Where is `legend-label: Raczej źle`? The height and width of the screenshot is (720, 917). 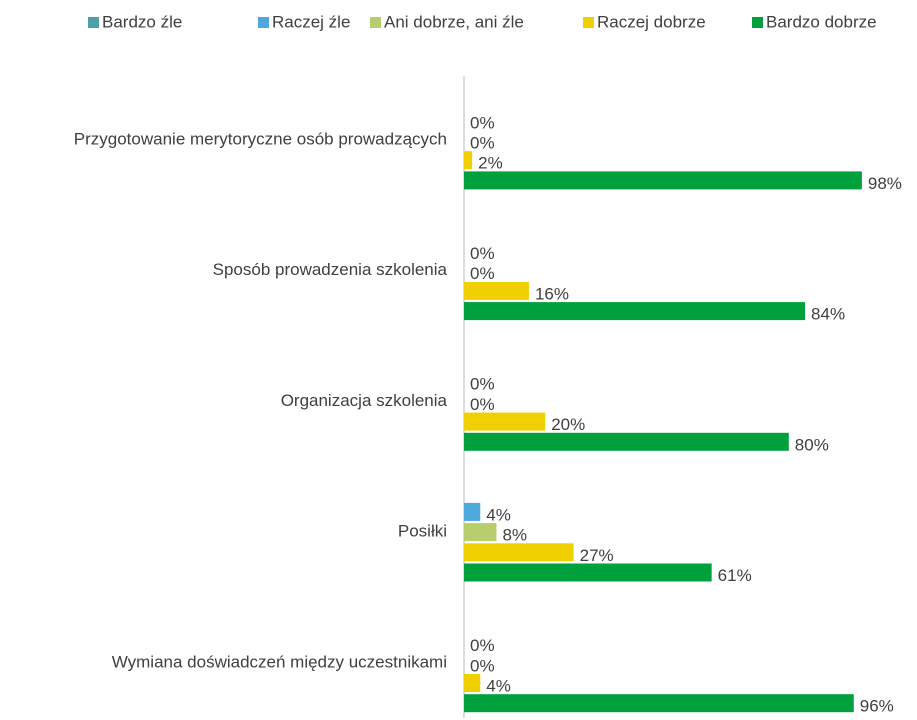
legend-label: Raczej źle is located at coordinates (311, 21).